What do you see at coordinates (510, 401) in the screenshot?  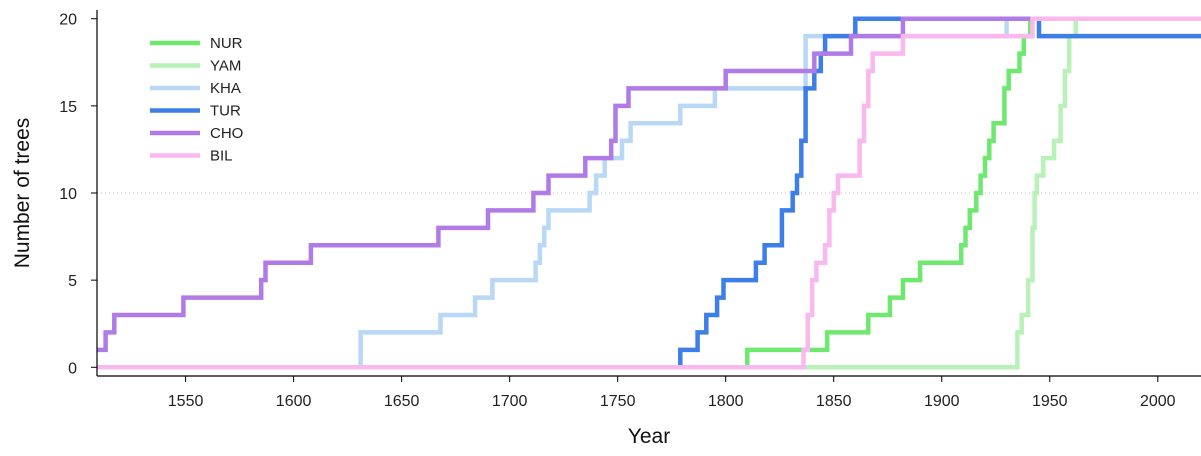 I see `x-tick-label: 1700` at bounding box center [510, 401].